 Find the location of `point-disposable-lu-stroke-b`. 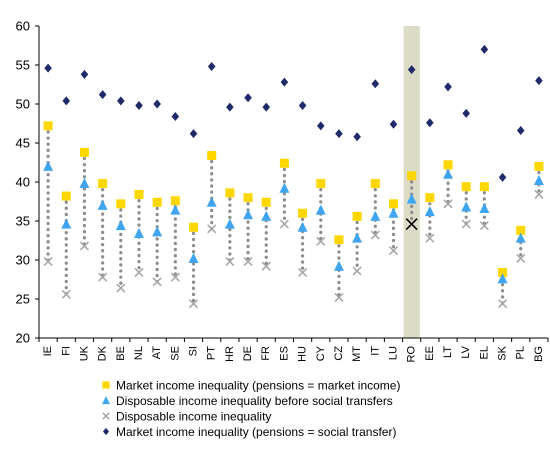

point-disposable-lu-stroke-b is located at coordinates (393, 251).